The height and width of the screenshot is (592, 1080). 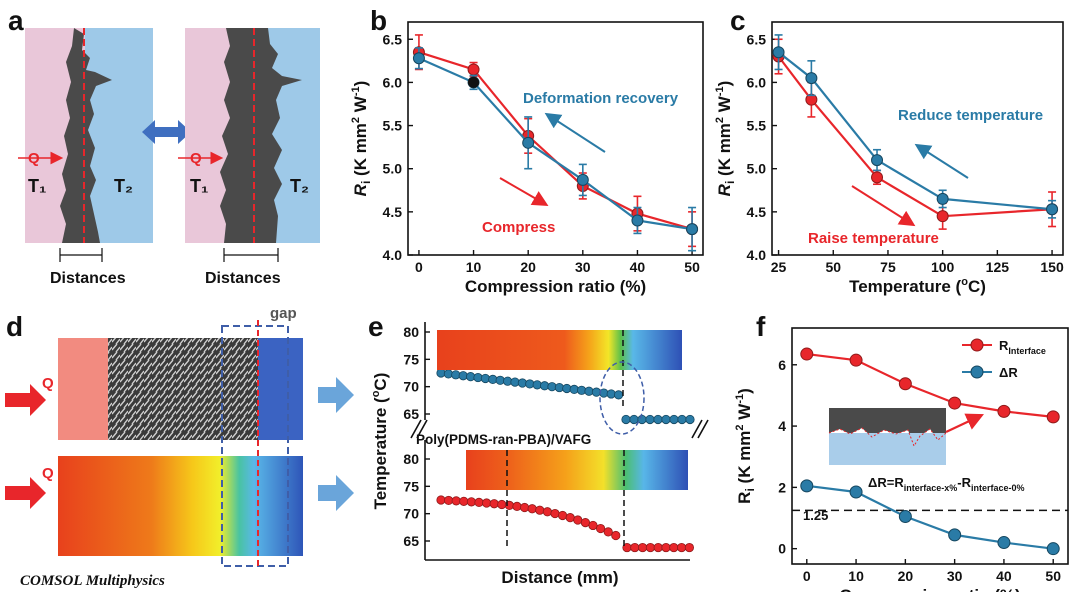 What do you see at coordinates (833, 267) in the screenshot?
I see `x-tick-label: 50` at bounding box center [833, 267].